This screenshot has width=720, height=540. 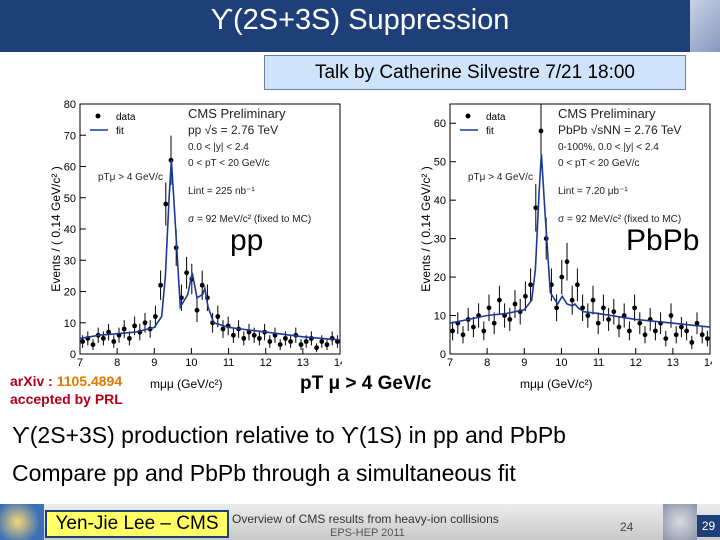 What do you see at coordinates (266, 363) in the screenshot?
I see `x-tick-label: 12` at bounding box center [266, 363].